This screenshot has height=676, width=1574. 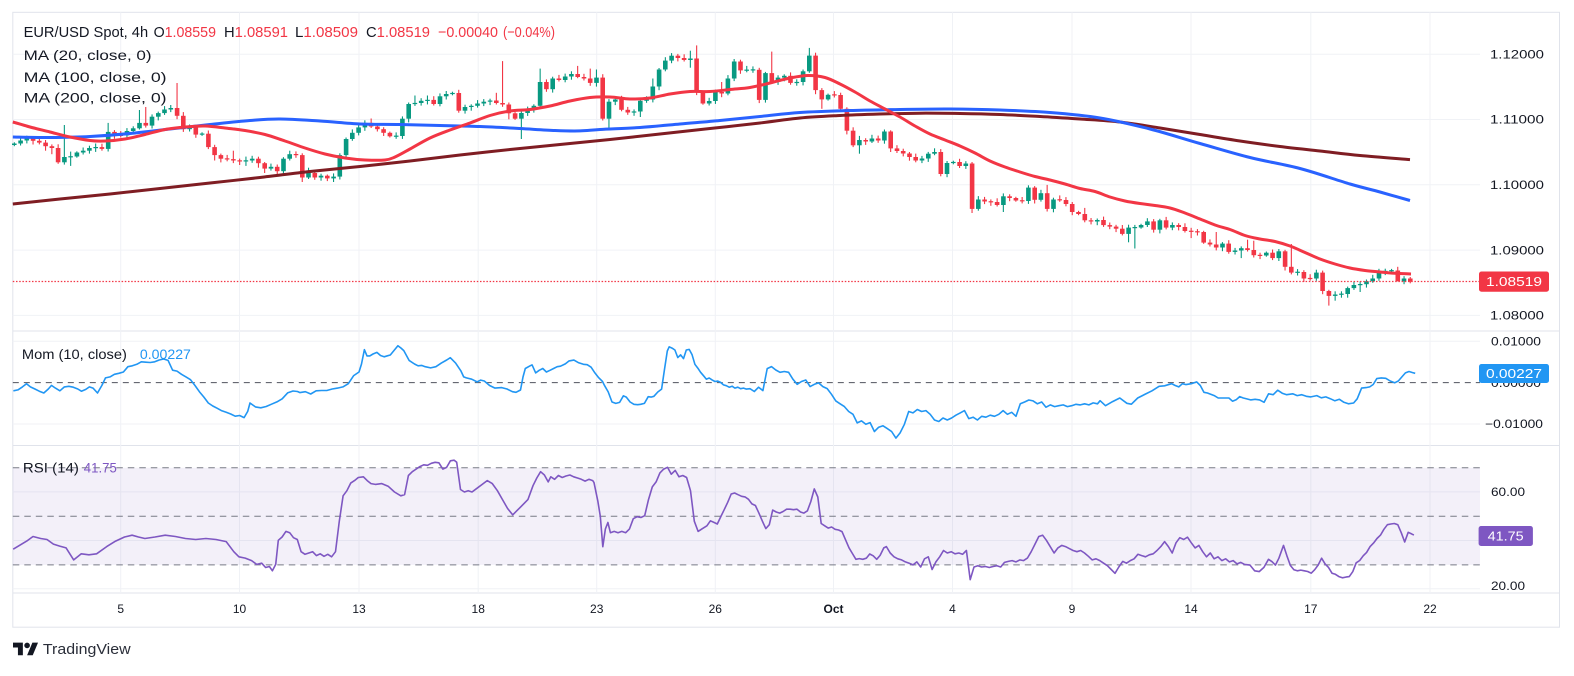 I want to click on svg-text: MA (100, close, 0), so click(x=95, y=77).